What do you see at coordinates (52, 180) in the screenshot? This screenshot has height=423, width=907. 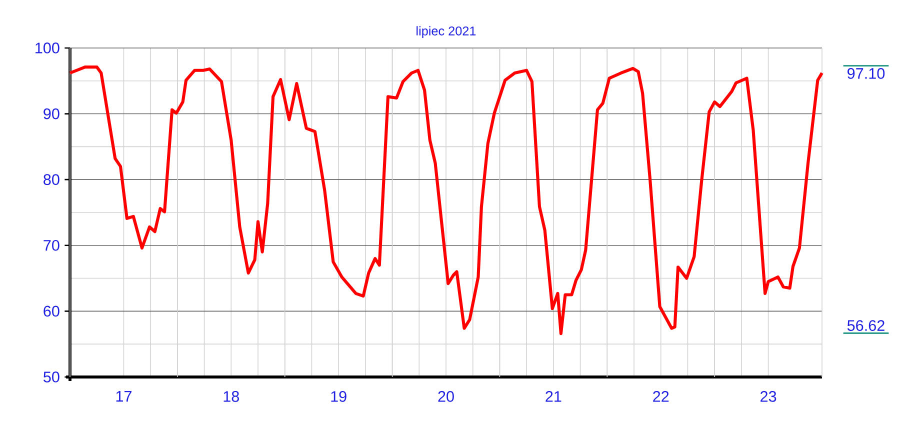 I see `y-tick-label: 80` at bounding box center [52, 180].